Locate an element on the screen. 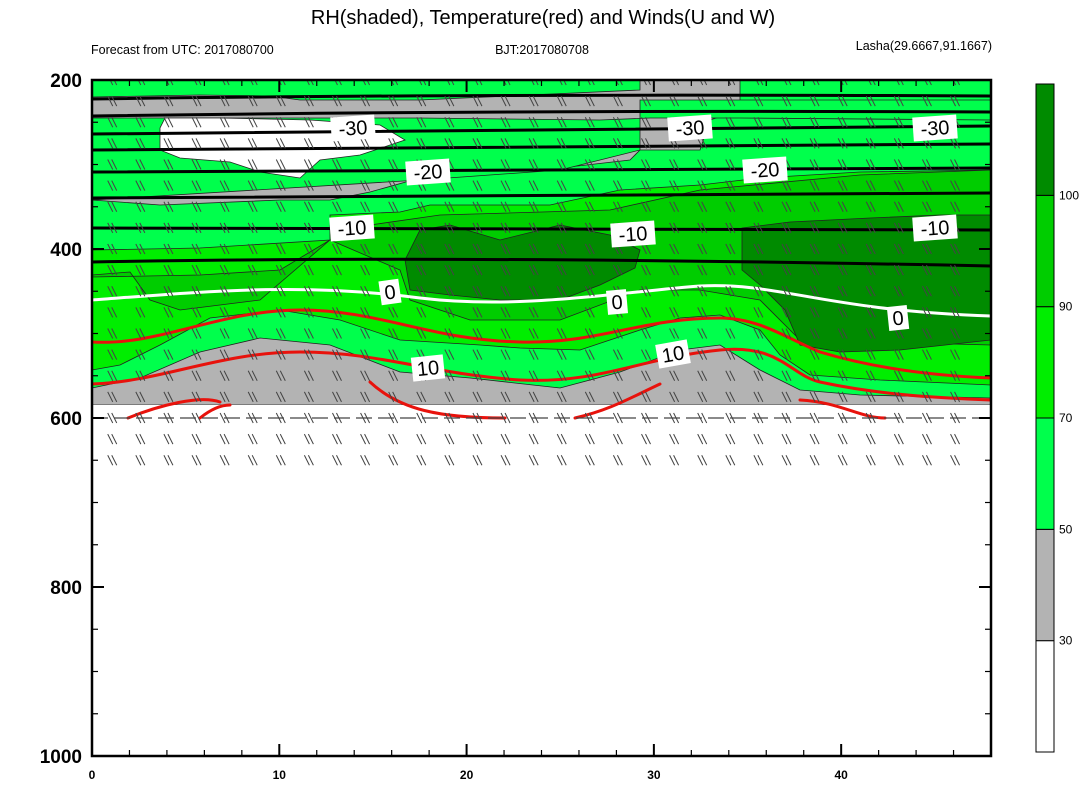  contour-label: -20 is located at coordinates (428, 172).